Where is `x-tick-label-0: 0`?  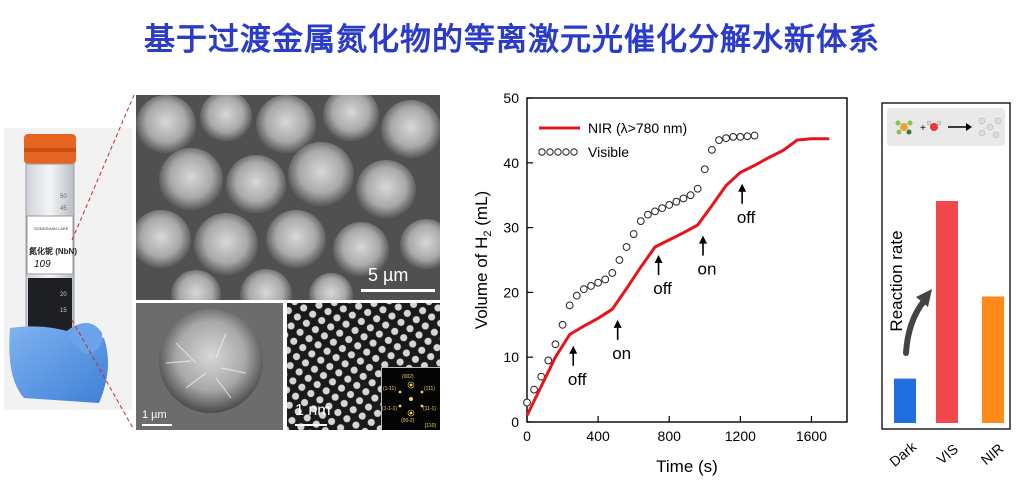 x-tick-label-0: 0 is located at coordinates (527, 436).